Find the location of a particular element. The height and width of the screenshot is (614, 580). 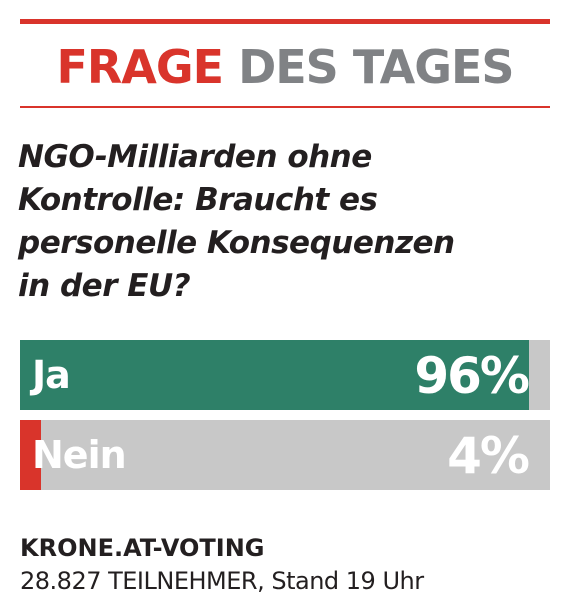

title-word-frage: FRAGE is located at coordinates (140, 67).